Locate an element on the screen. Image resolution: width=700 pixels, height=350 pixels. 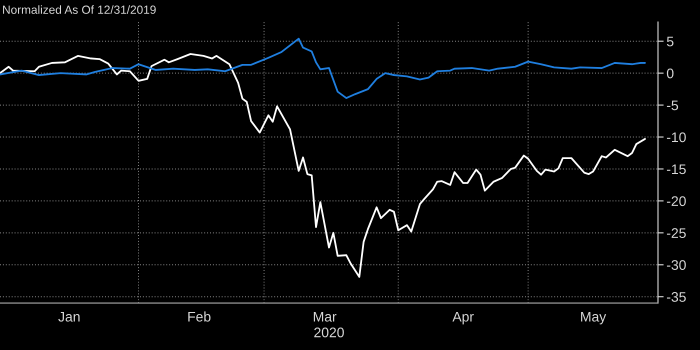
chart-subtitle: Normalized As Of 12/31/2019 is located at coordinates (79, 9).